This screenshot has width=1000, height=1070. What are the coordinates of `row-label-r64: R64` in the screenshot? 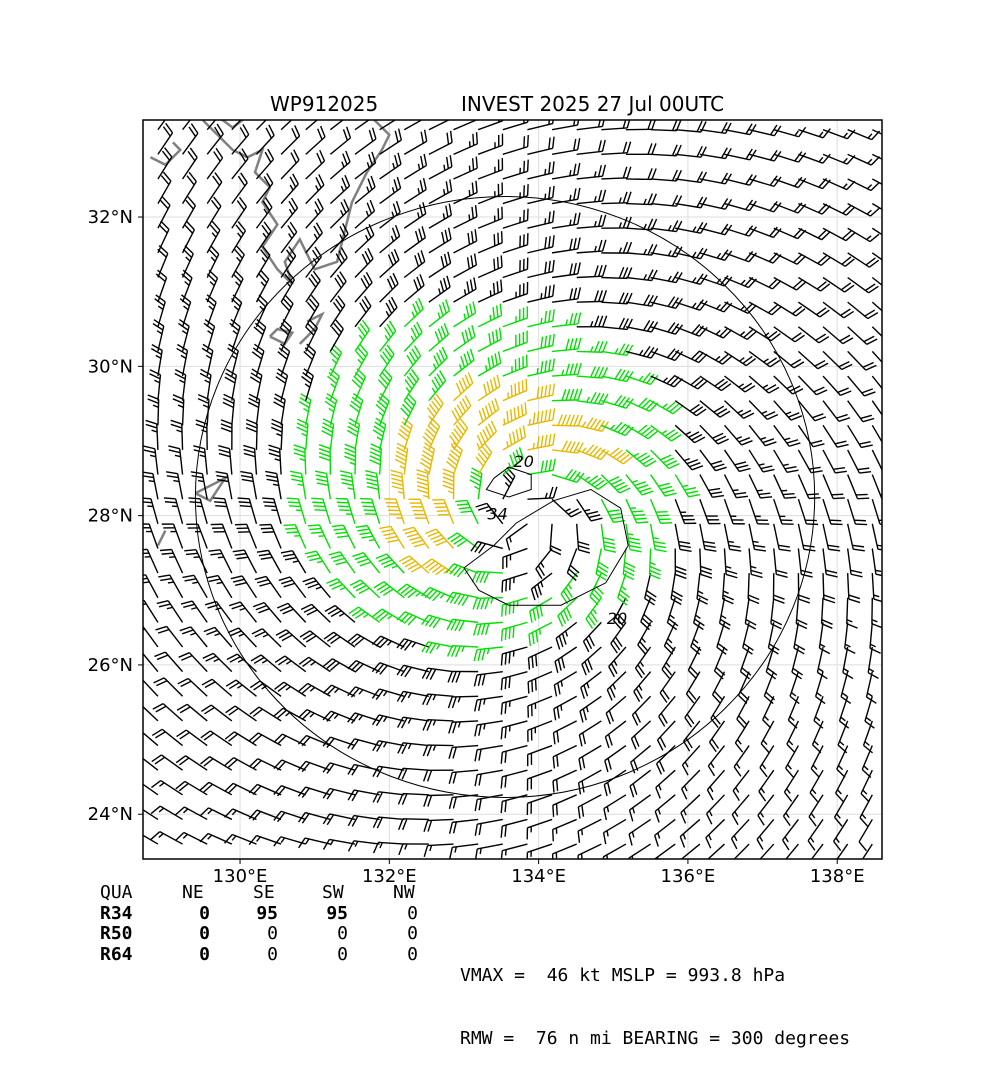 It's located at (116, 955).